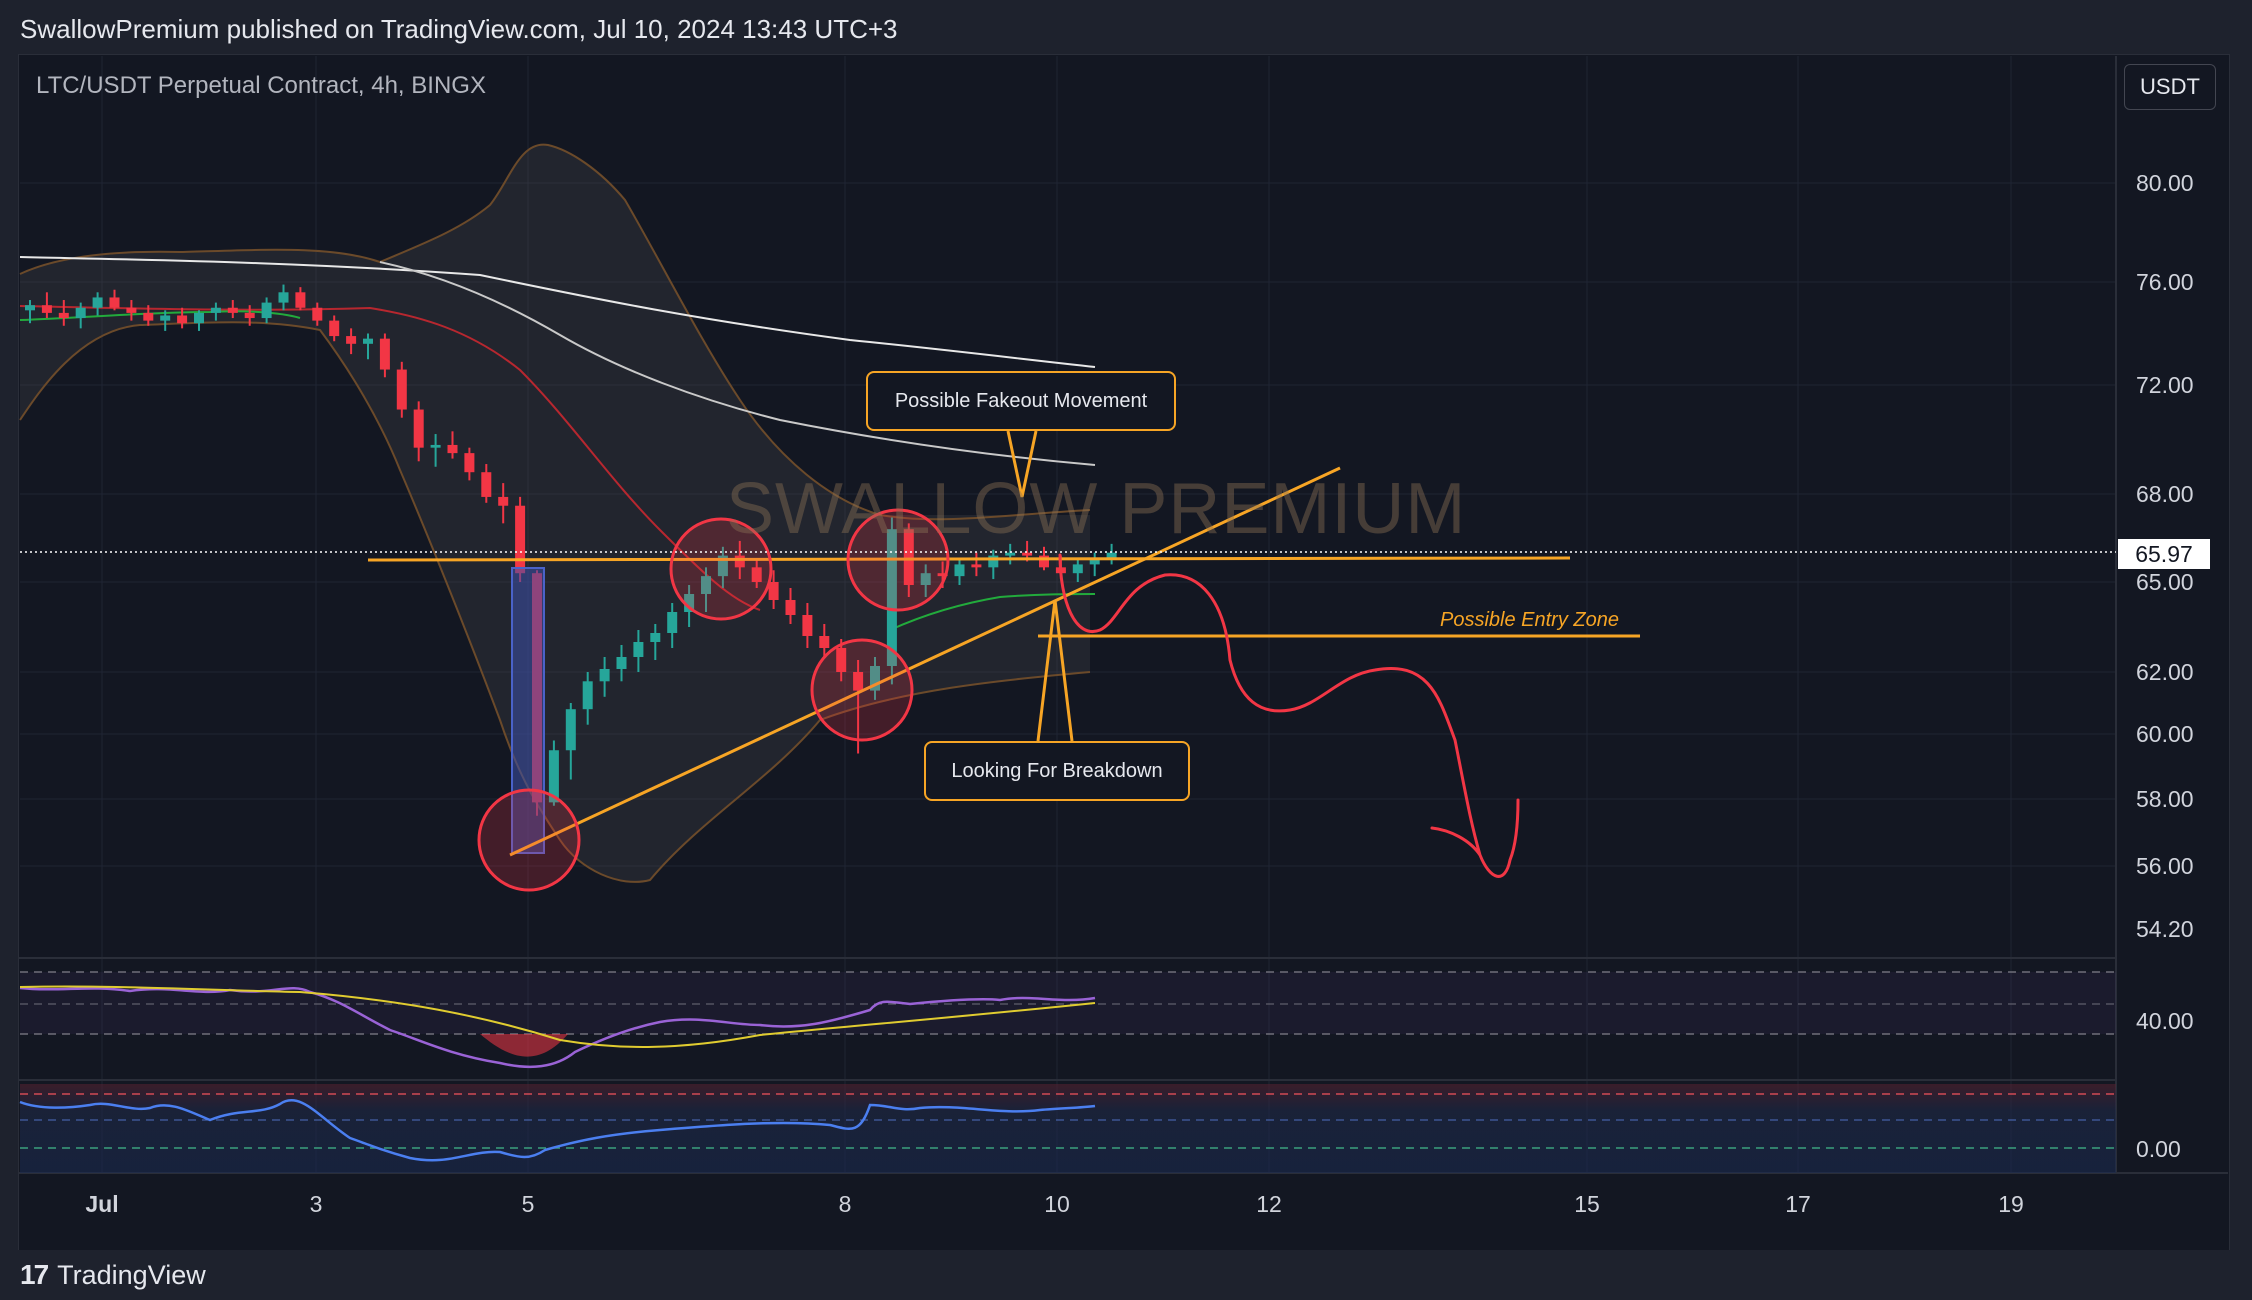 The width and height of the screenshot is (2252, 1300). Describe the element at coordinates (845, 1204) in the screenshot. I see `xtick: 8` at that location.